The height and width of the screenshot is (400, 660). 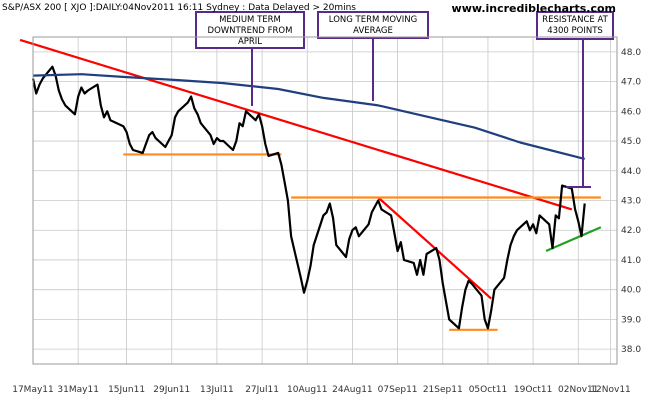 What do you see at coordinates (610, 390) in the screenshot?
I see `x-tick-label: 12Nov11` at bounding box center [610, 390].